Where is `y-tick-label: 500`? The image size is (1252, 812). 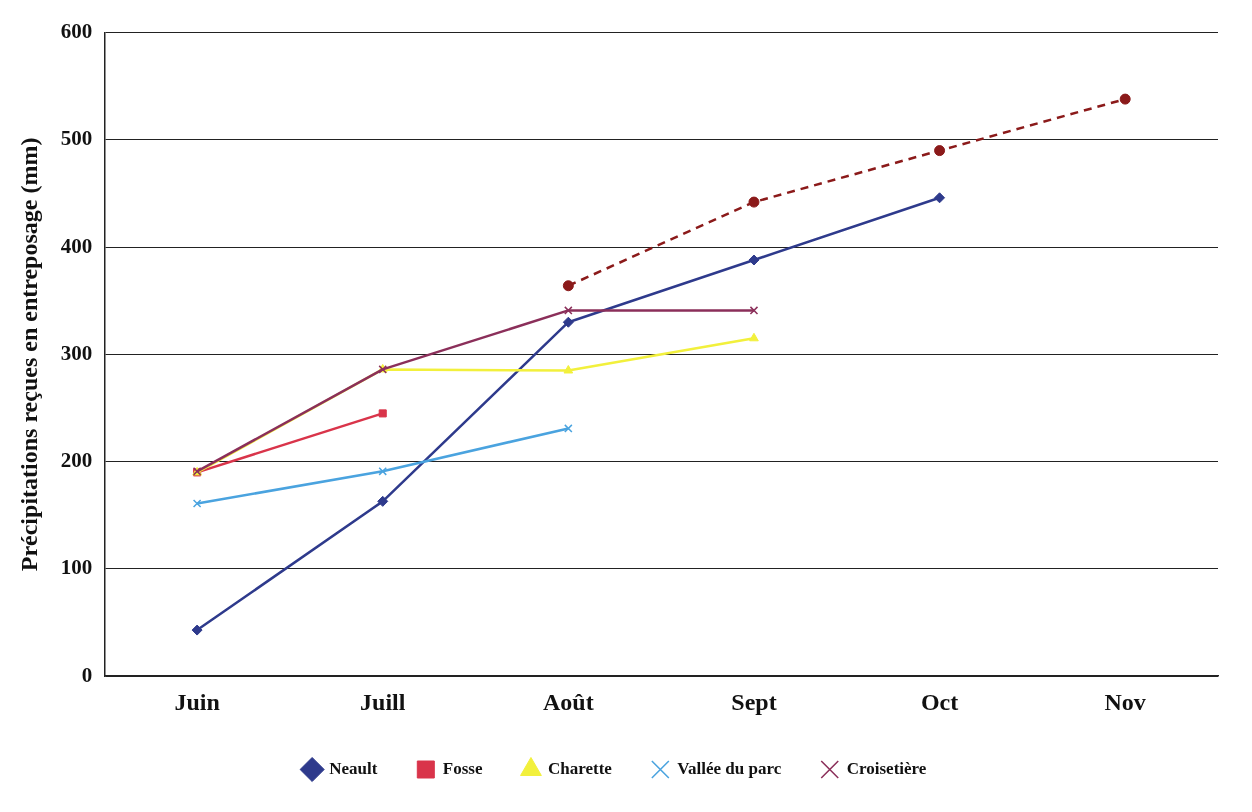 y-tick-label: 500 is located at coordinates (76, 138).